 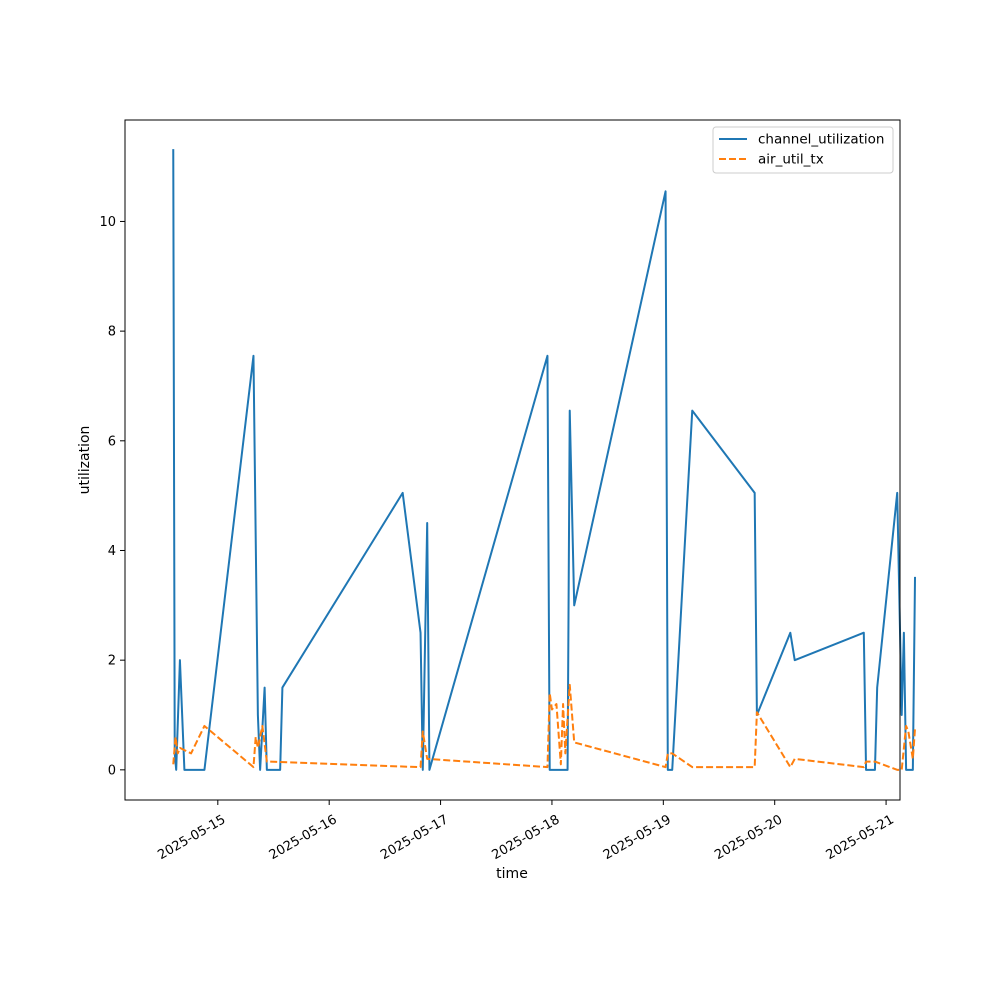 I want to click on y-tick-label: 8, so click(x=112, y=332).